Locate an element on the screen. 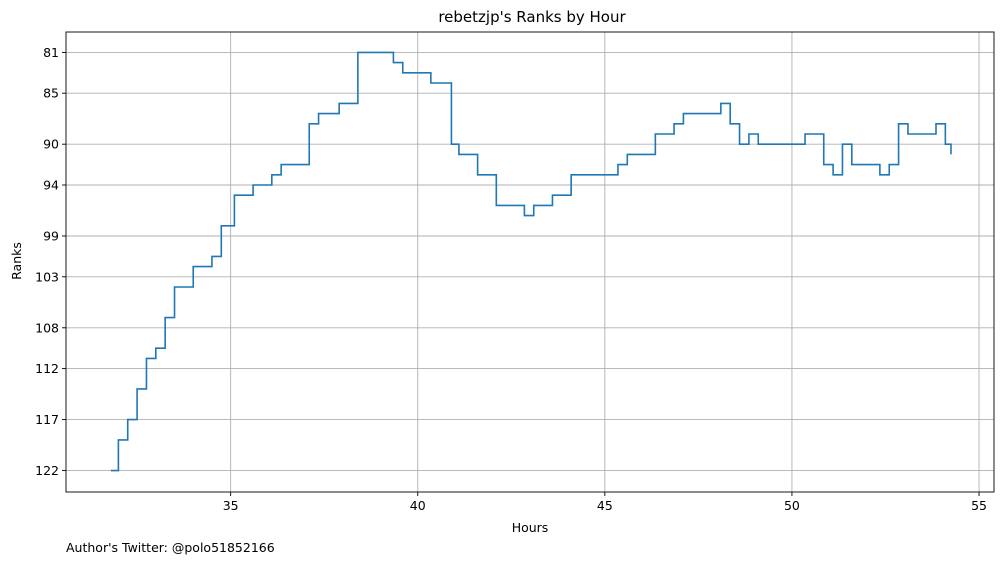 This screenshot has height=562, width=1005. y-tick-label: 117 is located at coordinates (47, 419).